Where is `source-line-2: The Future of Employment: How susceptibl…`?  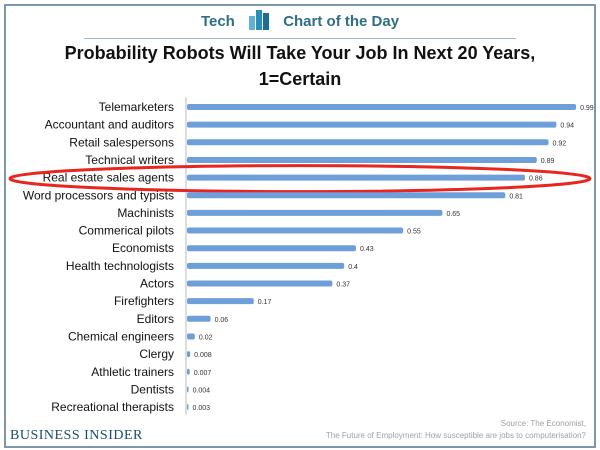
source-line-2: The Future of Employment: How susceptibl… is located at coordinates (455, 435).